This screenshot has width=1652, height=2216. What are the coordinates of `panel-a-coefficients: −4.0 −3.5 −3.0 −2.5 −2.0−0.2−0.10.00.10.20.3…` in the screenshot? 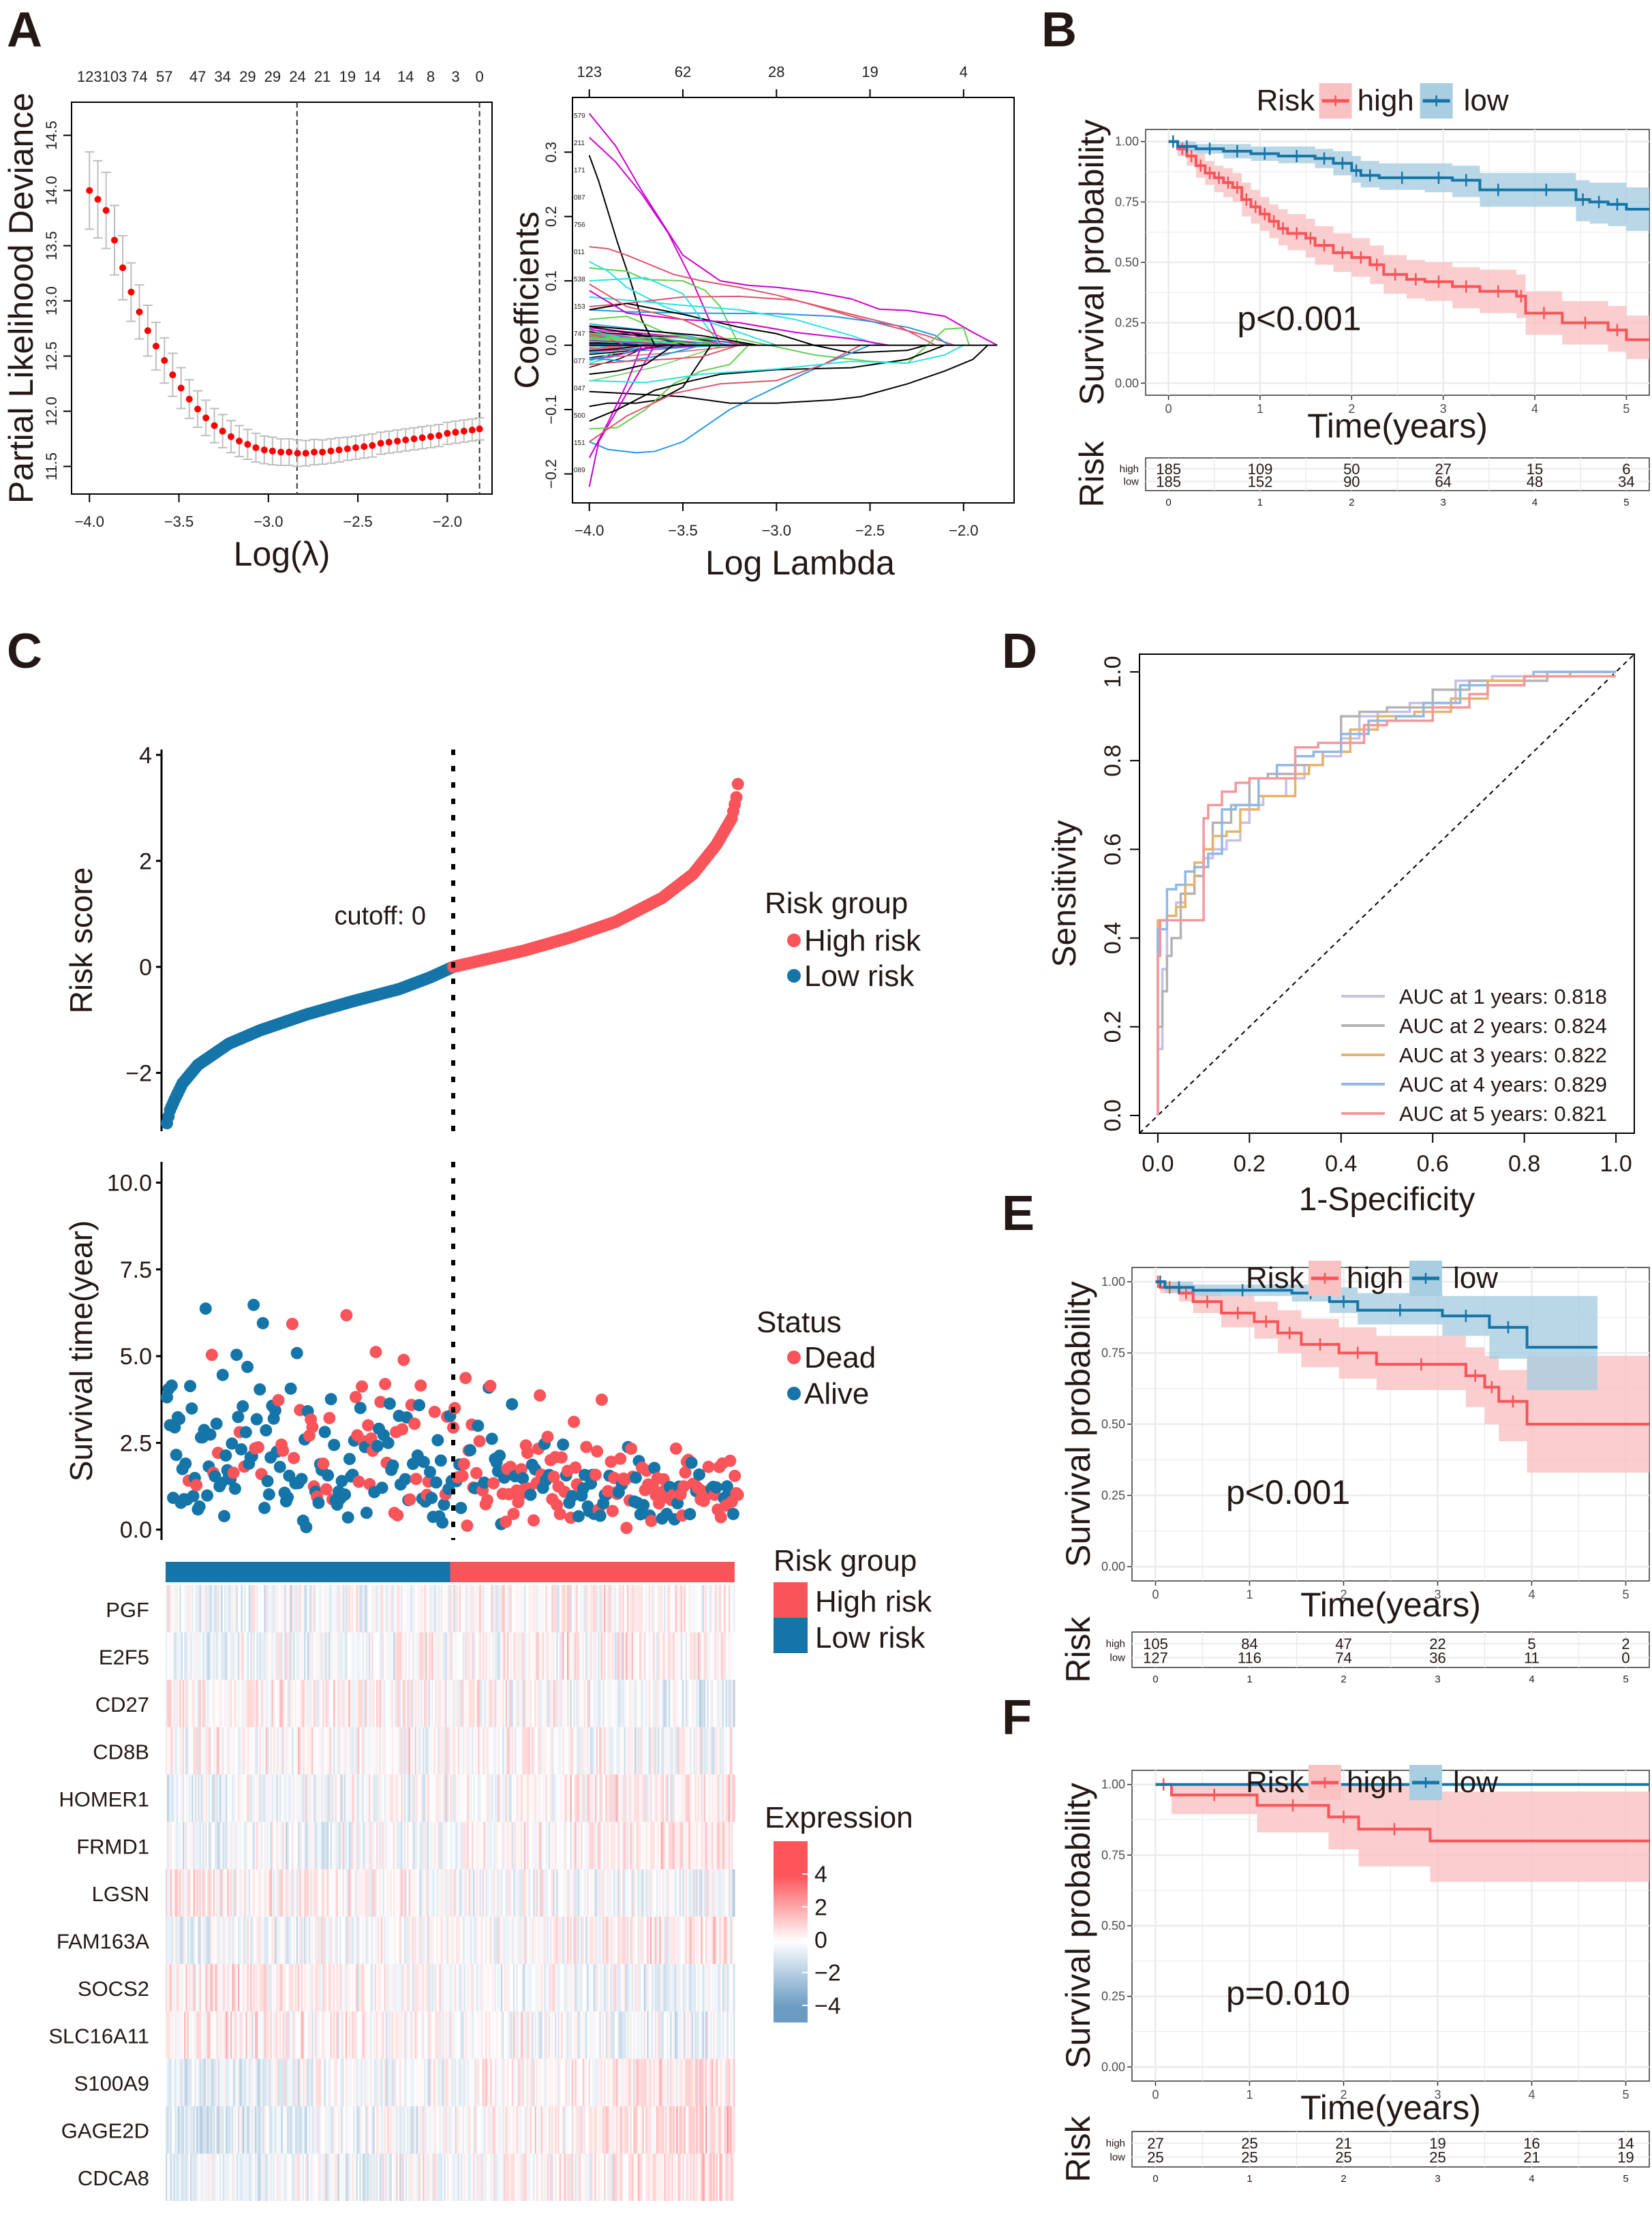 It's located at (761, 322).